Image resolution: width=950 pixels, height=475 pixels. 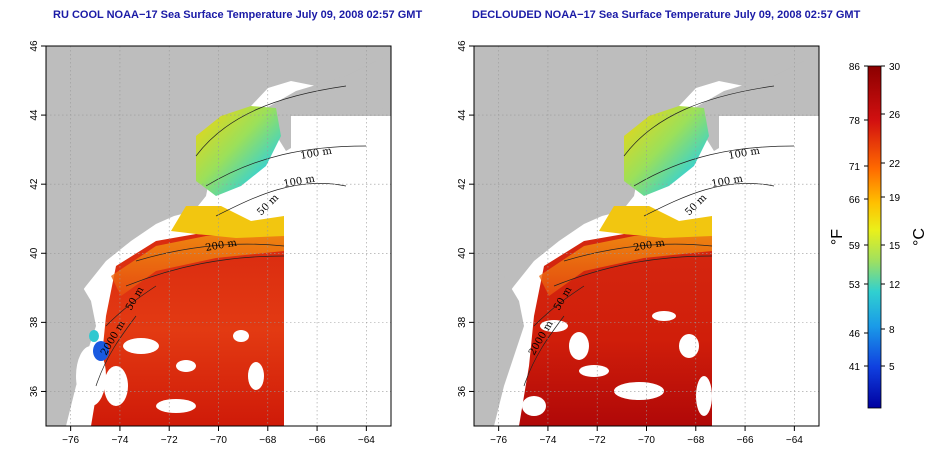 I want to click on colorbar-c-label: 12, so click(x=895, y=285).